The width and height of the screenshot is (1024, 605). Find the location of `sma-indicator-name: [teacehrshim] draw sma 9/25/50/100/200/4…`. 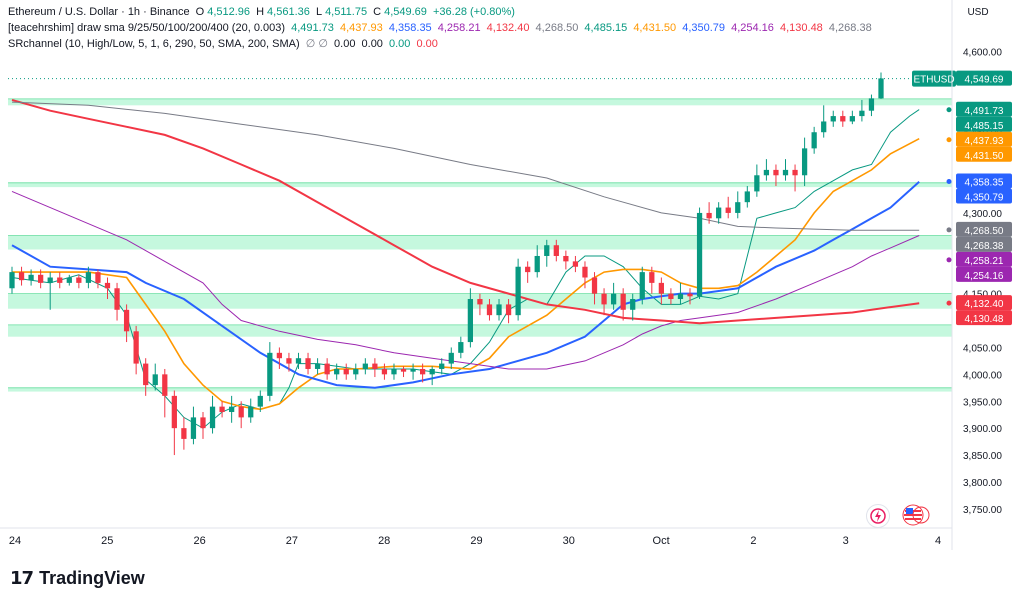

sma-indicator-name: [teacehrshim] draw sma 9/25/50/100/200/4… is located at coordinates (147, 28).